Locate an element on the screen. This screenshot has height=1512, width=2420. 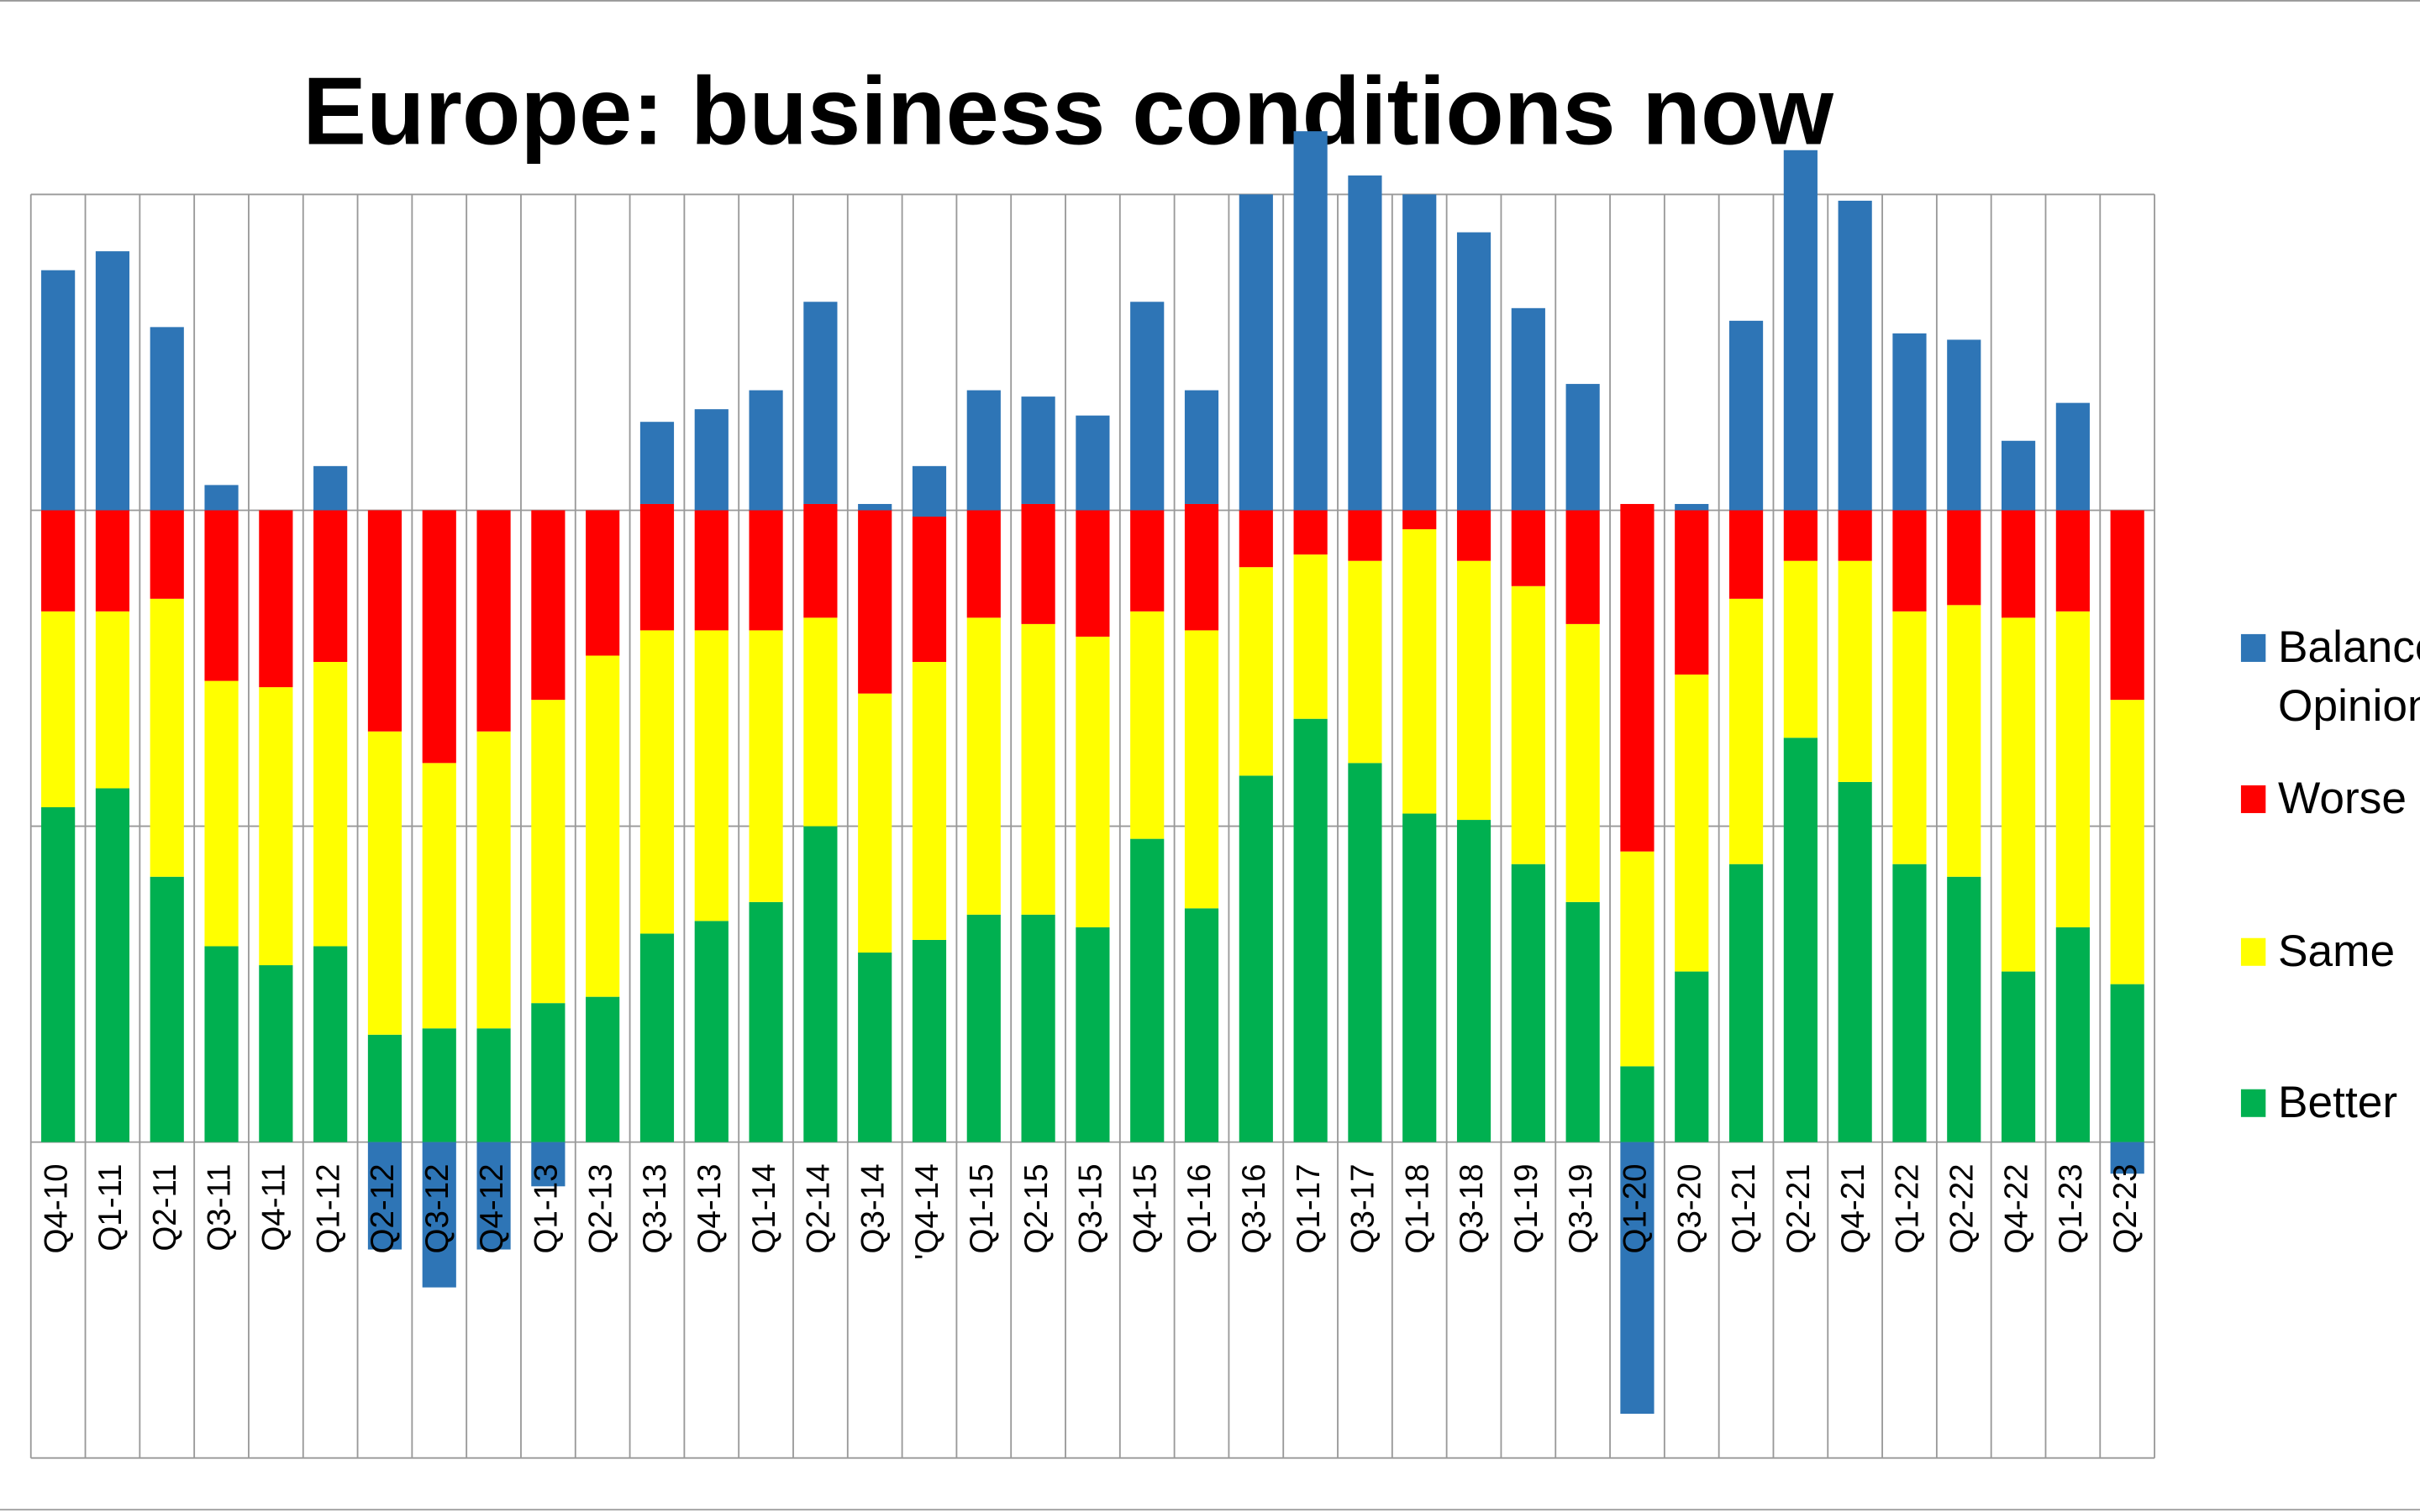
x-tick-label: Q3-14 is located at coordinates (873, 1208).